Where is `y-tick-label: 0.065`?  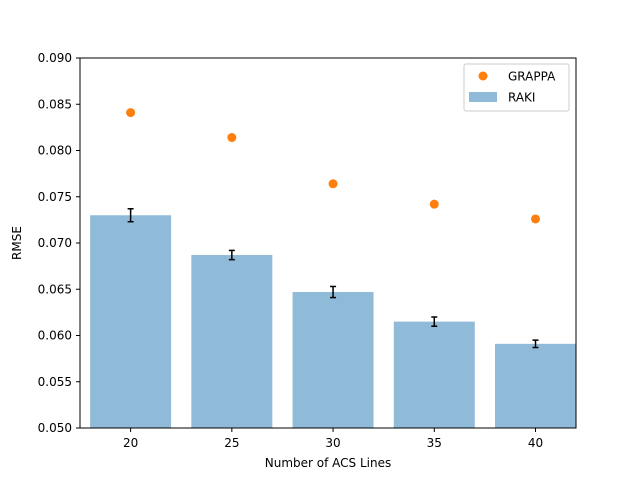 y-tick-label: 0.065 is located at coordinates (55, 289).